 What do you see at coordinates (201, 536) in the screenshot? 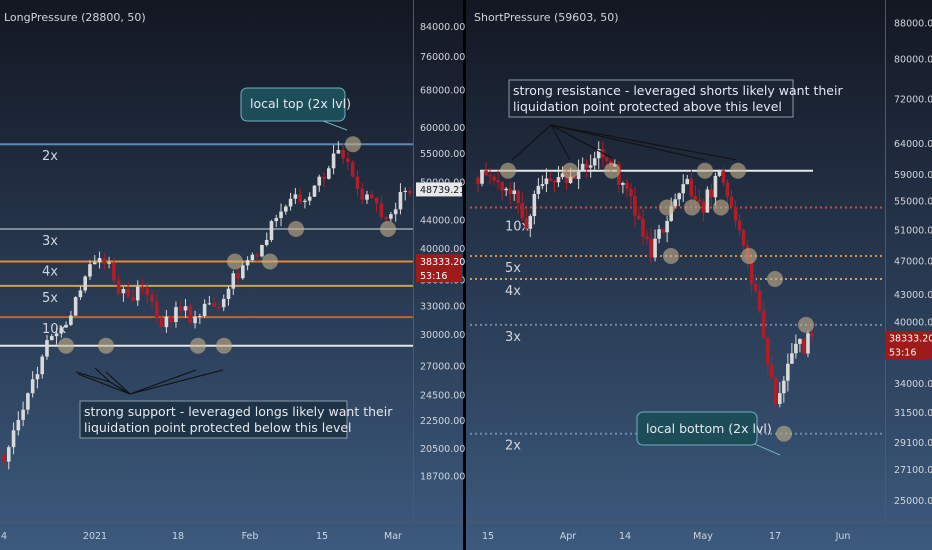
I see `left-time-axis: 4 2021 18 Feb 15 Mar` at bounding box center [201, 536].